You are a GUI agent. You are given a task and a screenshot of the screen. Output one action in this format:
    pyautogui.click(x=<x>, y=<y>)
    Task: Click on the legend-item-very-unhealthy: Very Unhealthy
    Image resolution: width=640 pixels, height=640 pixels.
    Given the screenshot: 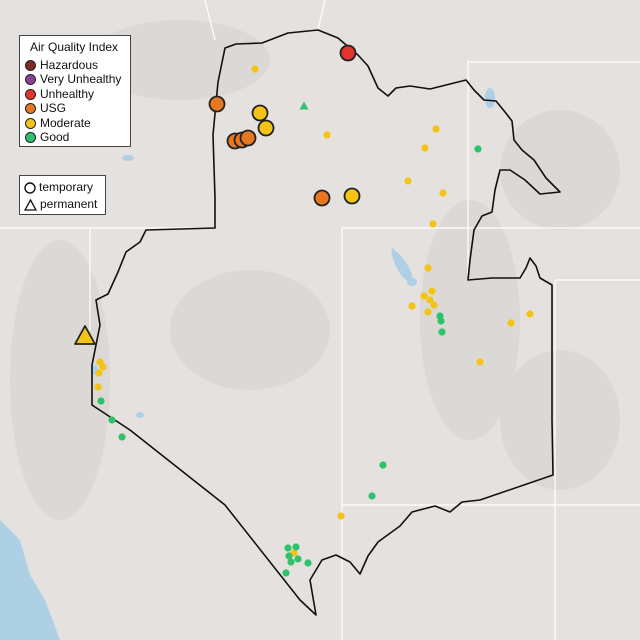 What is the action you would take?
    pyautogui.click(x=73, y=79)
    